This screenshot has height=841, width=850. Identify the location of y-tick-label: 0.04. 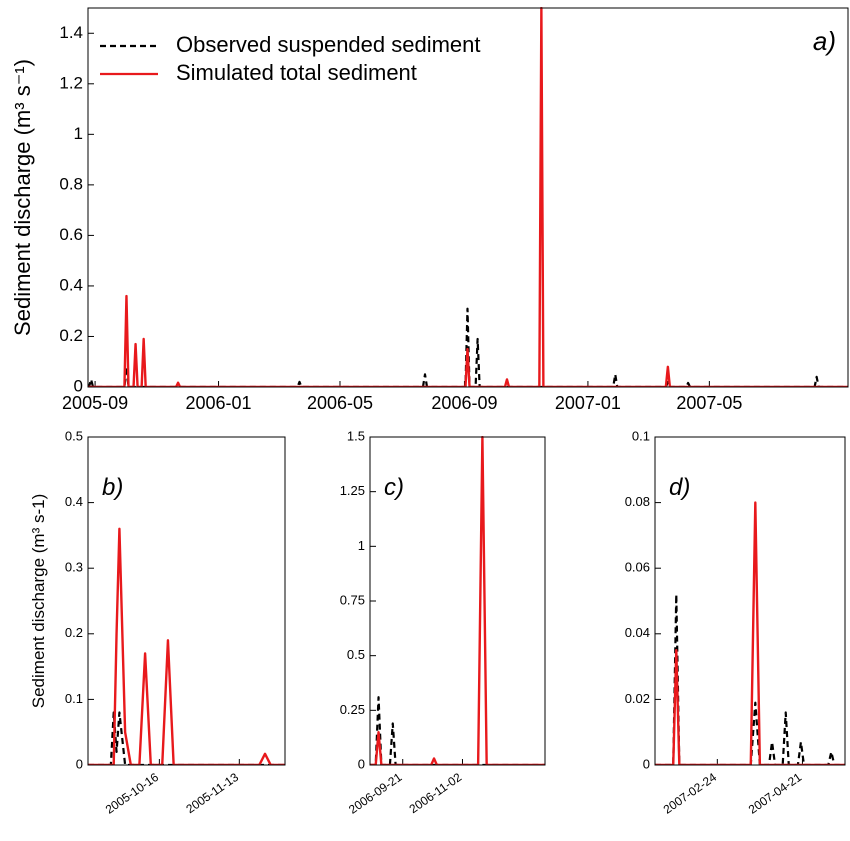
(637, 632).